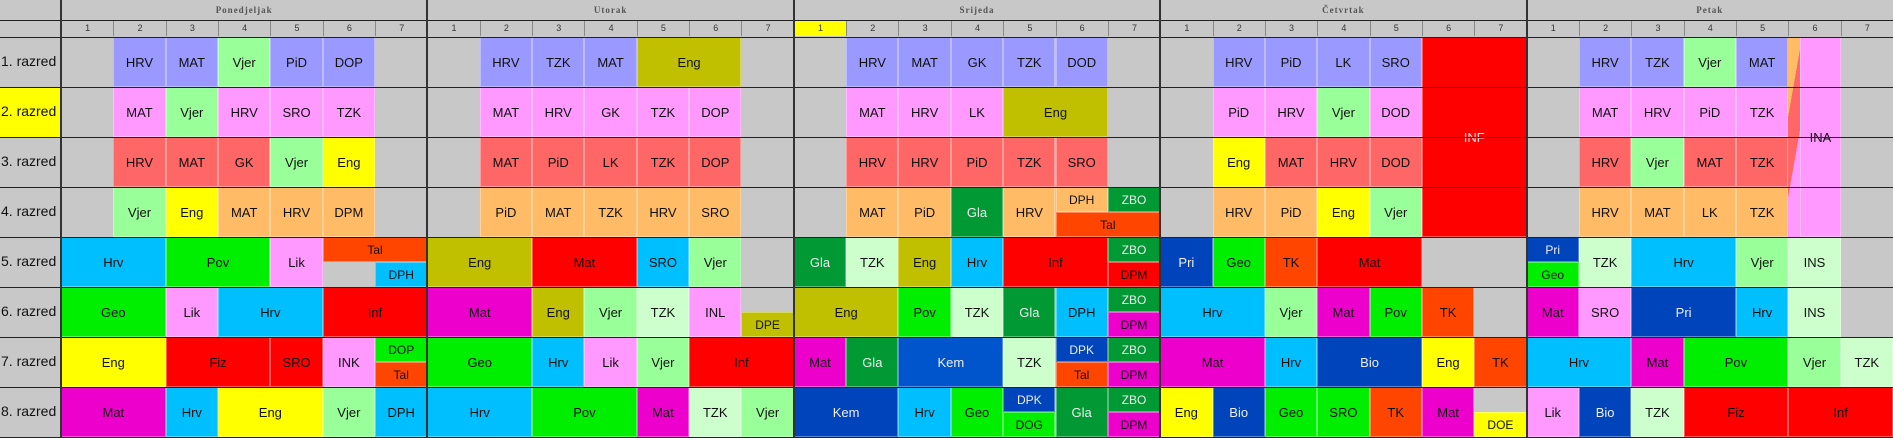  Describe the element at coordinates (846, 412) in the screenshot. I see `lesson-cell: Kem` at that location.